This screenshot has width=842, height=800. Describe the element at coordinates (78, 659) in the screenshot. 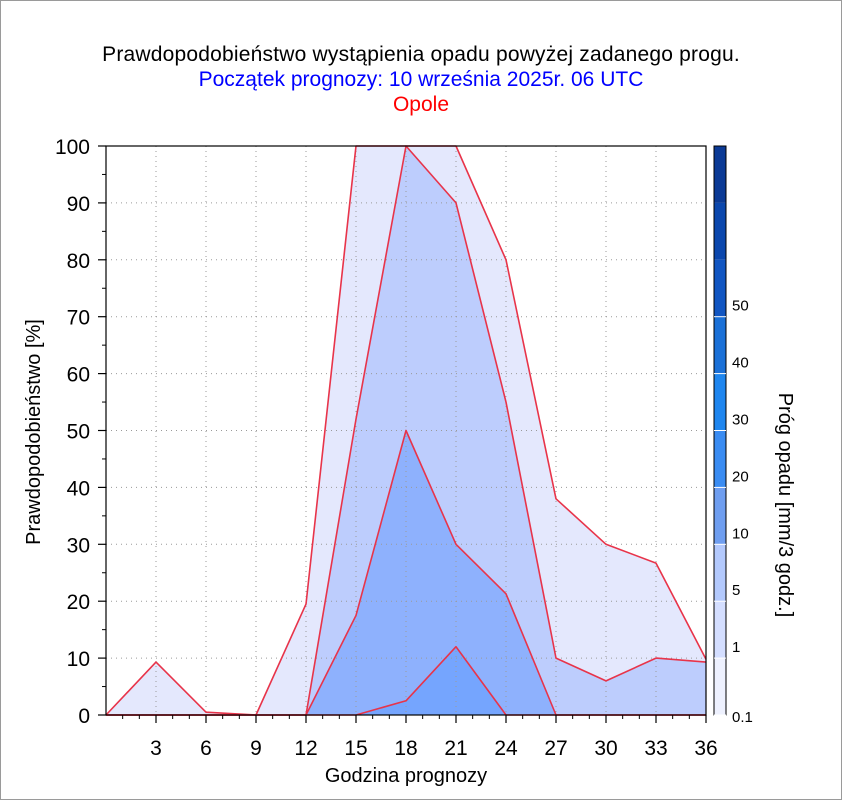

I see `y-tick-label: 10` at that location.